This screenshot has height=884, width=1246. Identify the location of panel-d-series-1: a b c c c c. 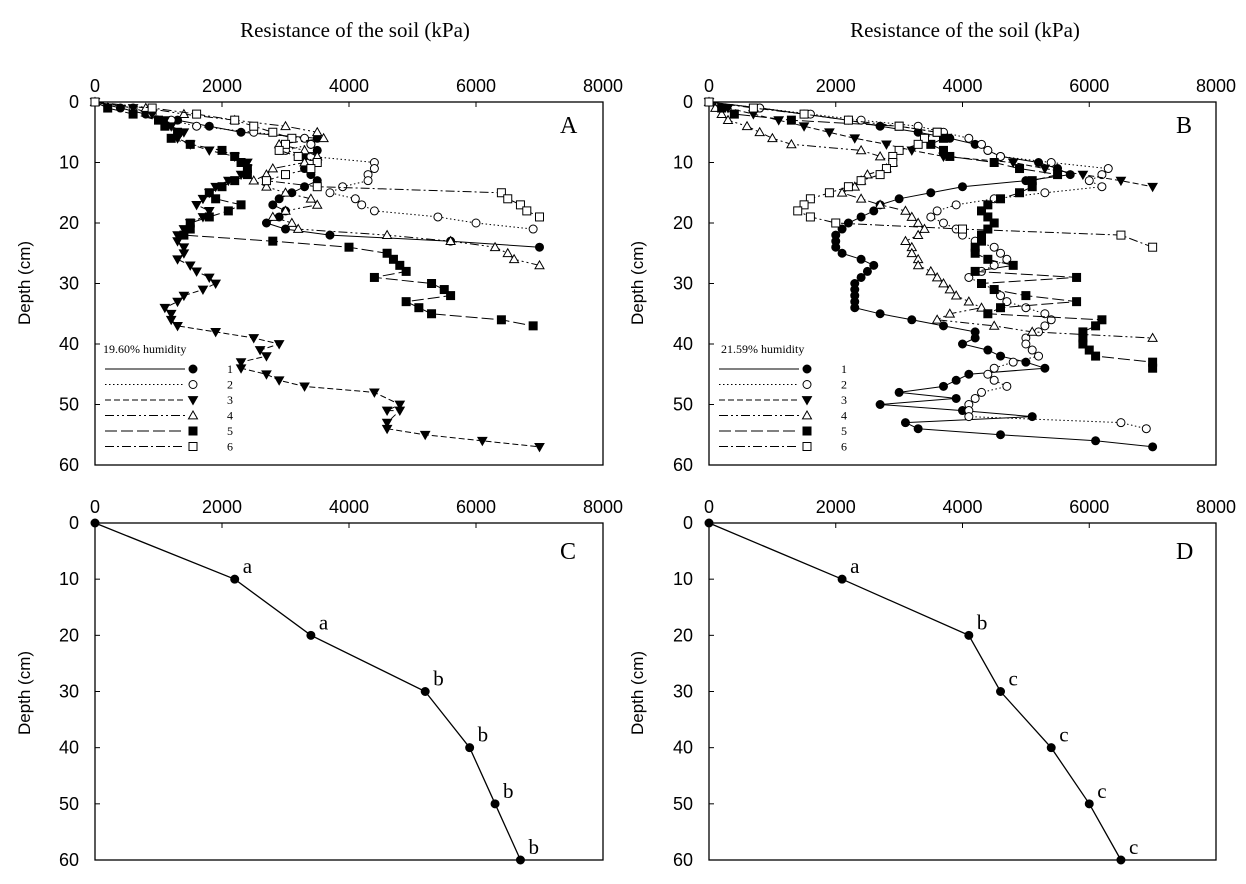
(921, 691).